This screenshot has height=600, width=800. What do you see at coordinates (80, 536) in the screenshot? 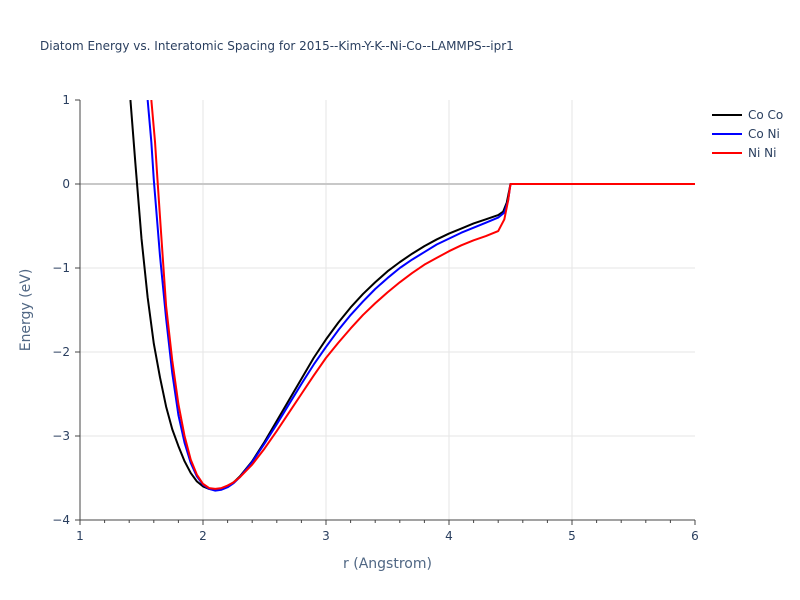
I see `x-tick-label: 1` at bounding box center [80, 536].